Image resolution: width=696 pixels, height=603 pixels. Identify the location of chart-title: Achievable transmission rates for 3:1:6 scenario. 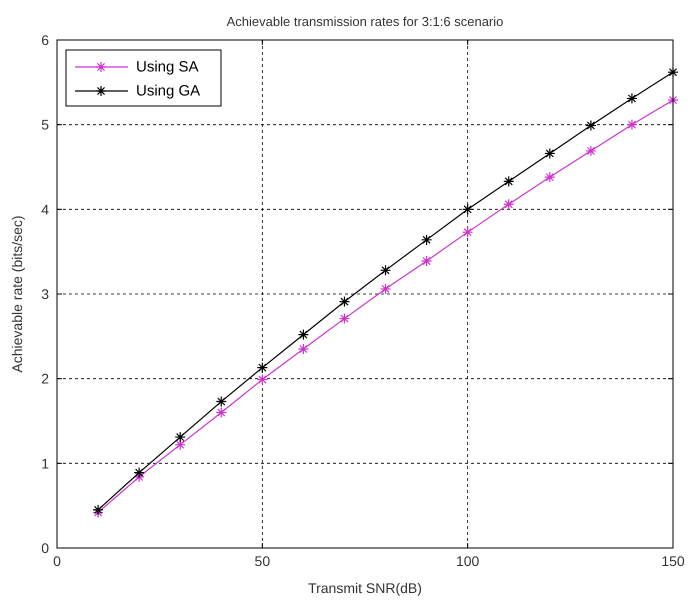
(365, 21).